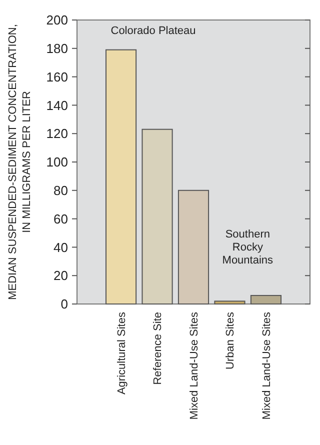 The height and width of the screenshot is (445, 320). What do you see at coordinates (57, 48) in the screenshot?
I see `y-tick-label: 180` at bounding box center [57, 48].